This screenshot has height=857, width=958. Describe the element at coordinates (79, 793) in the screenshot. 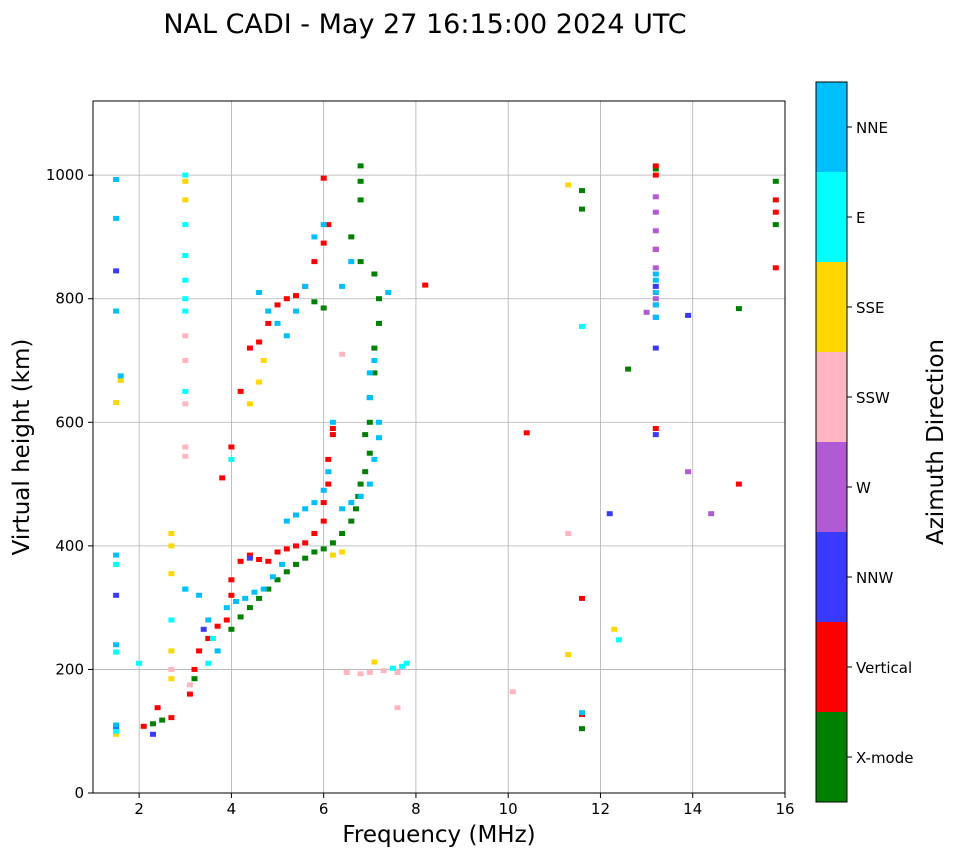

I see `y-tick-label: 0` at that location.